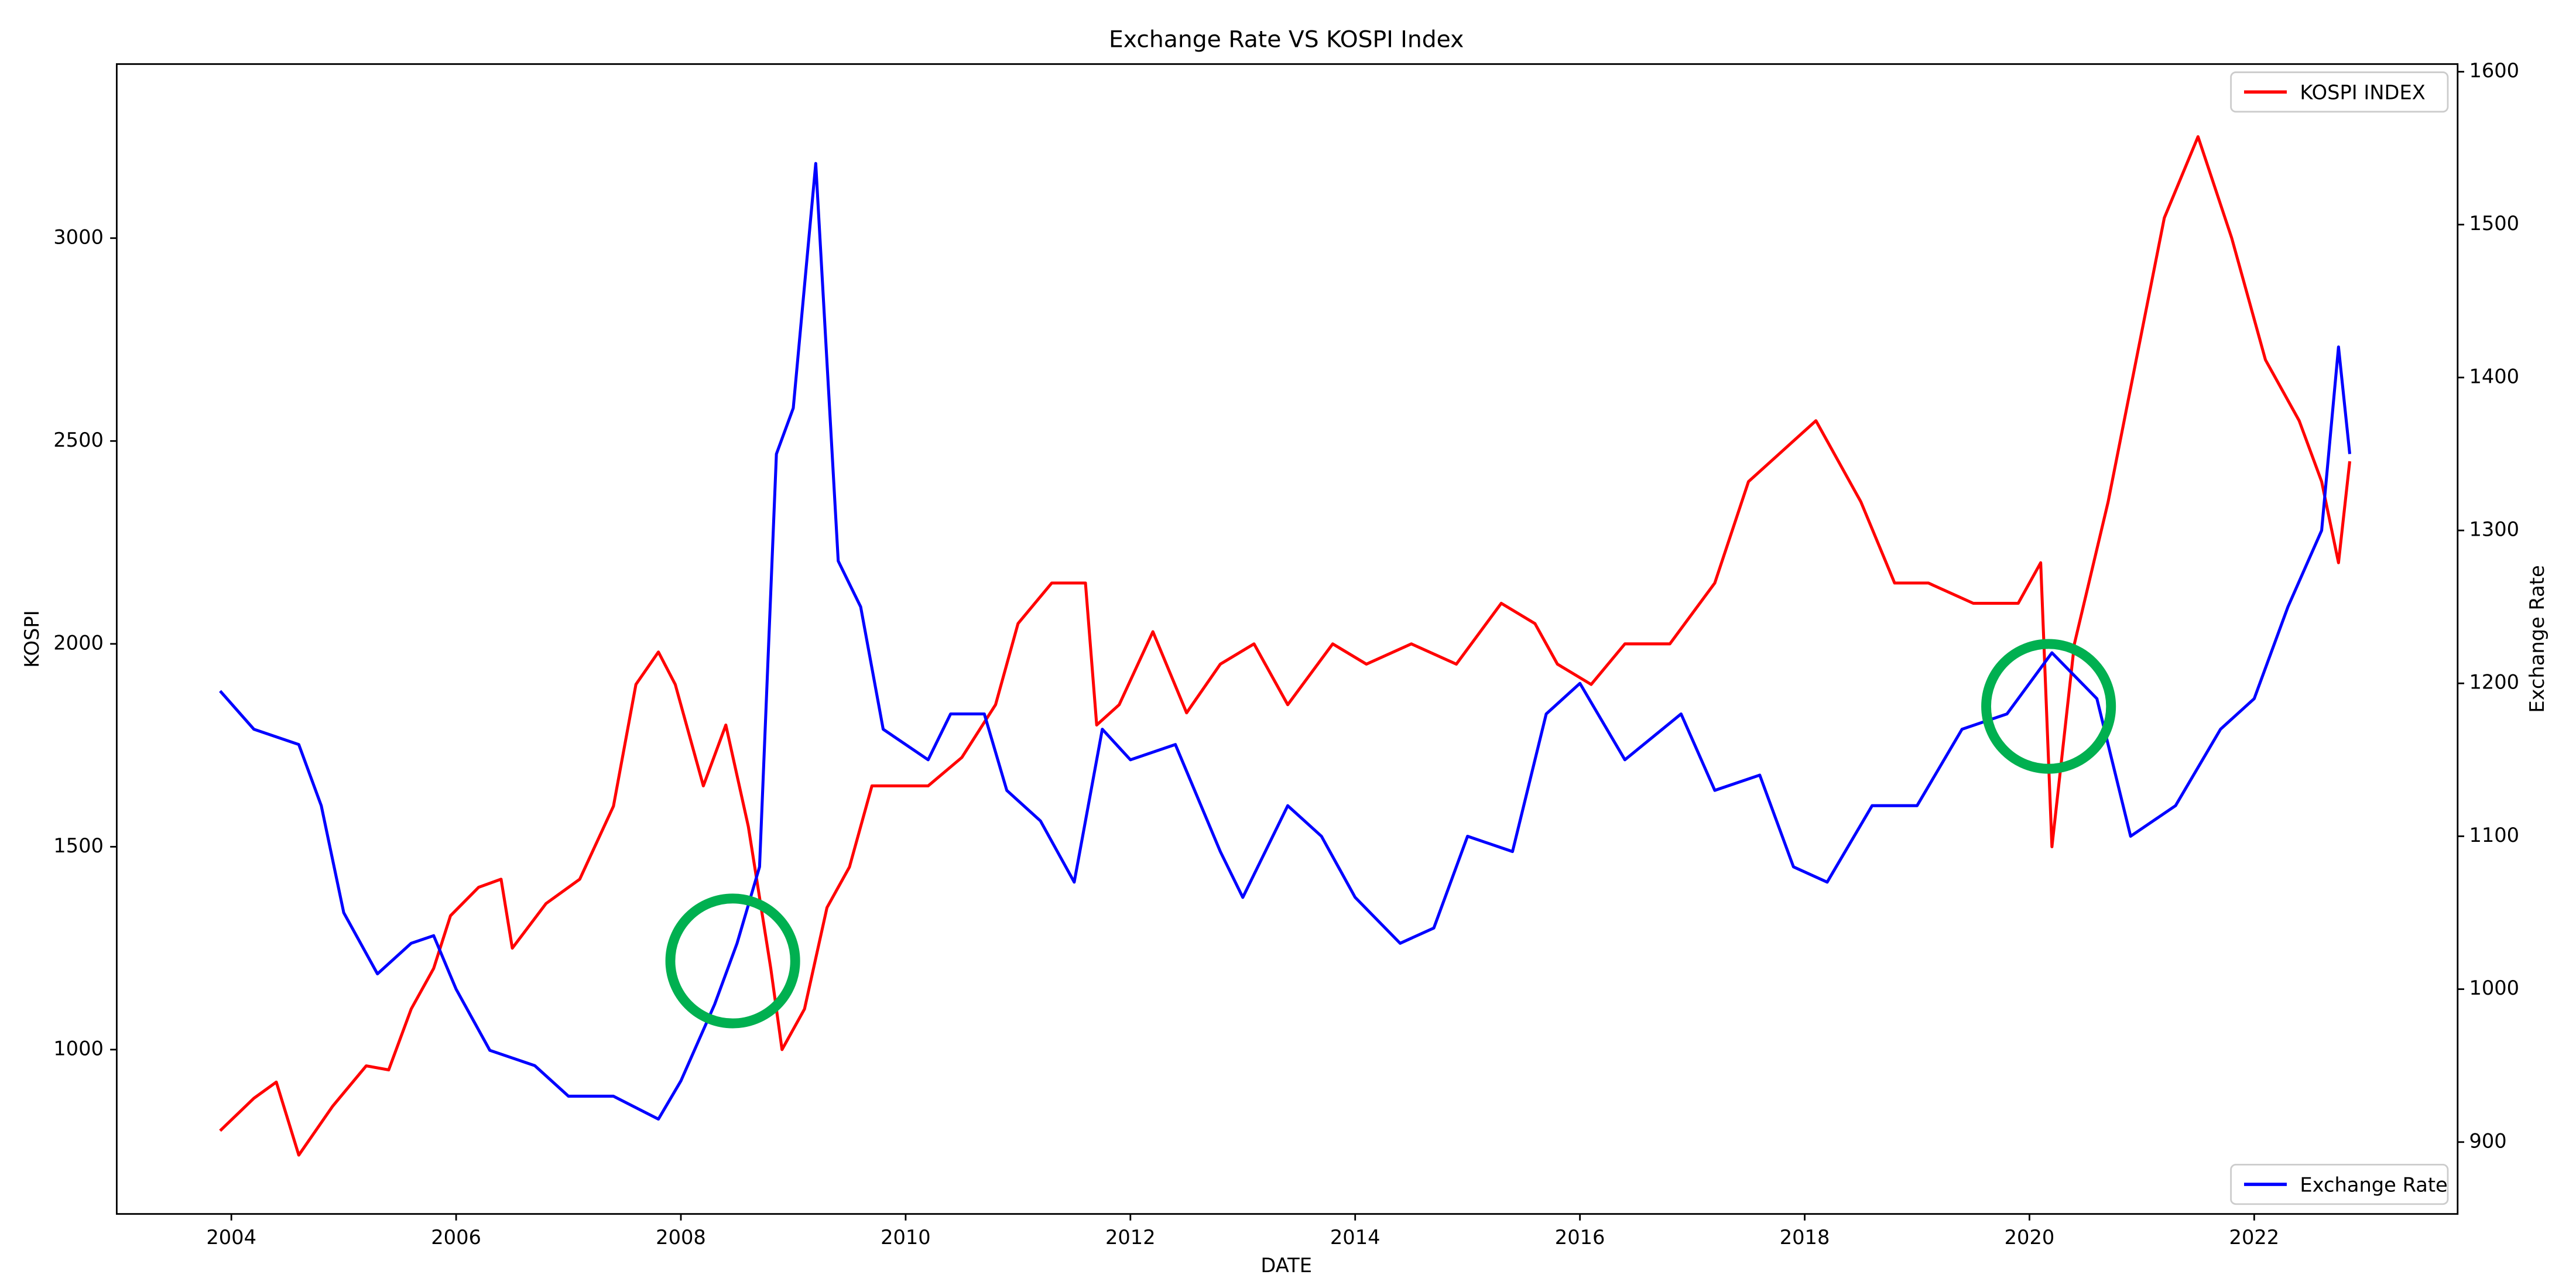  Describe the element at coordinates (78, 440) in the screenshot. I see `y-tick-label: 2500` at that location.